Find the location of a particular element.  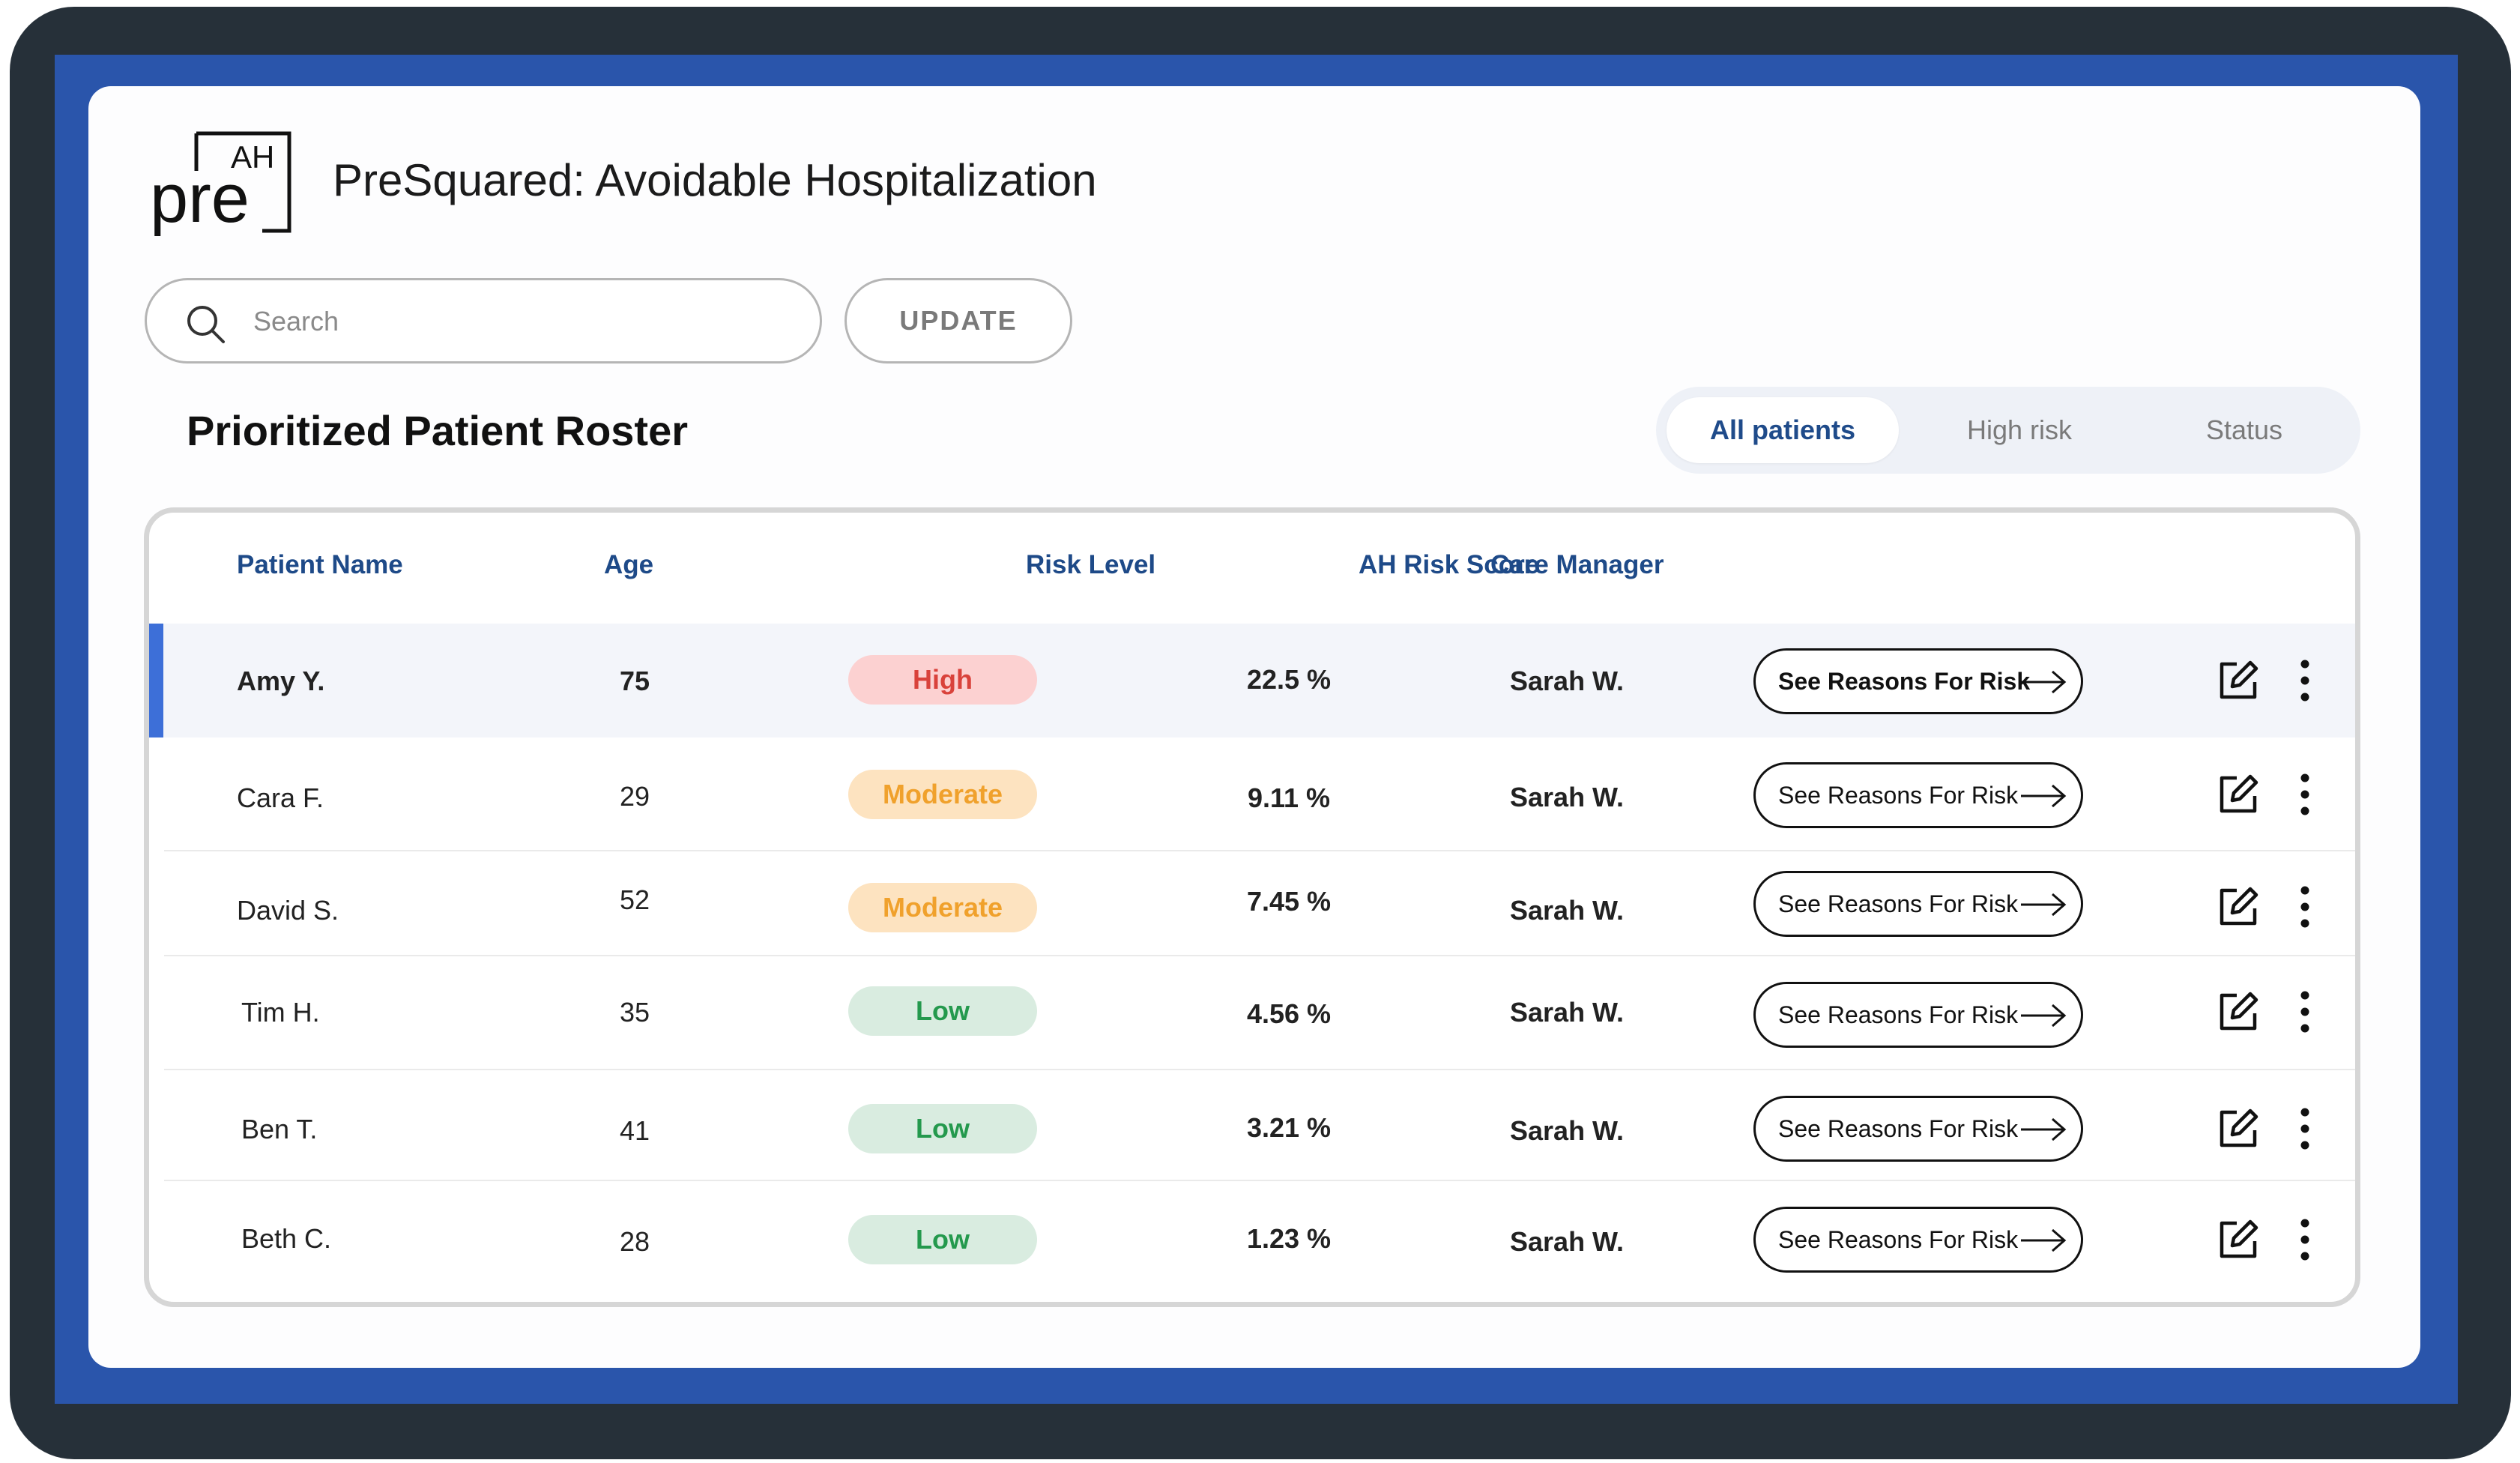

logo-ah-text: AH is located at coordinates (252, 157).